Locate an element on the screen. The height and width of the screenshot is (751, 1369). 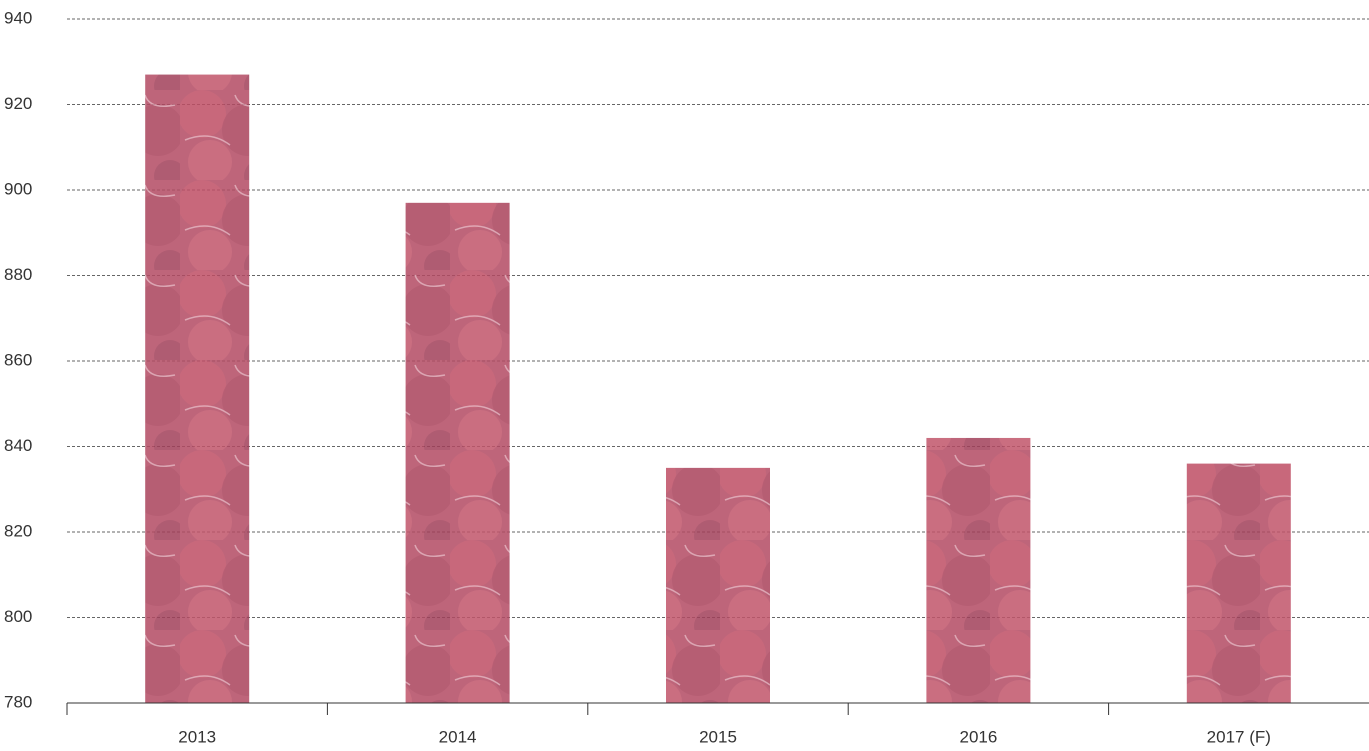
y-tick-label: 820 is located at coordinates (18, 530).